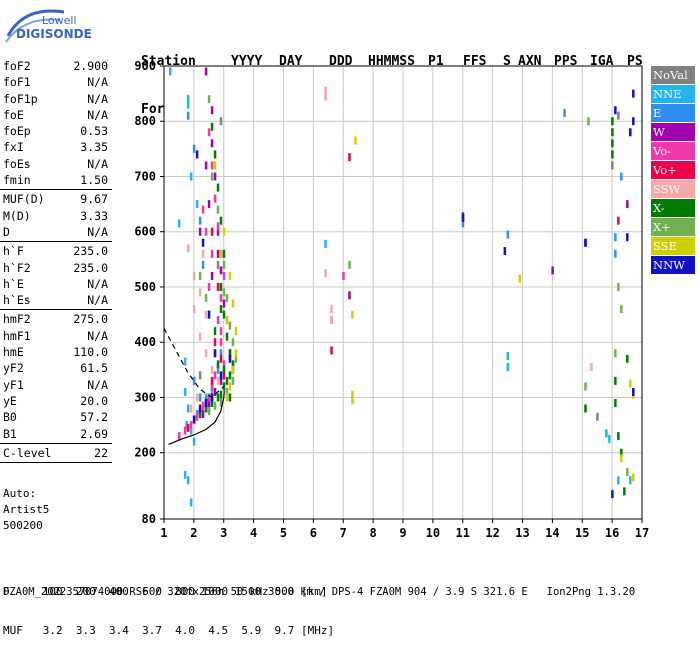 The image size is (700, 650). Describe the element at coordinates (56, 268) in the screenshot. I see `param-row: h`F2 235.0` at that location.